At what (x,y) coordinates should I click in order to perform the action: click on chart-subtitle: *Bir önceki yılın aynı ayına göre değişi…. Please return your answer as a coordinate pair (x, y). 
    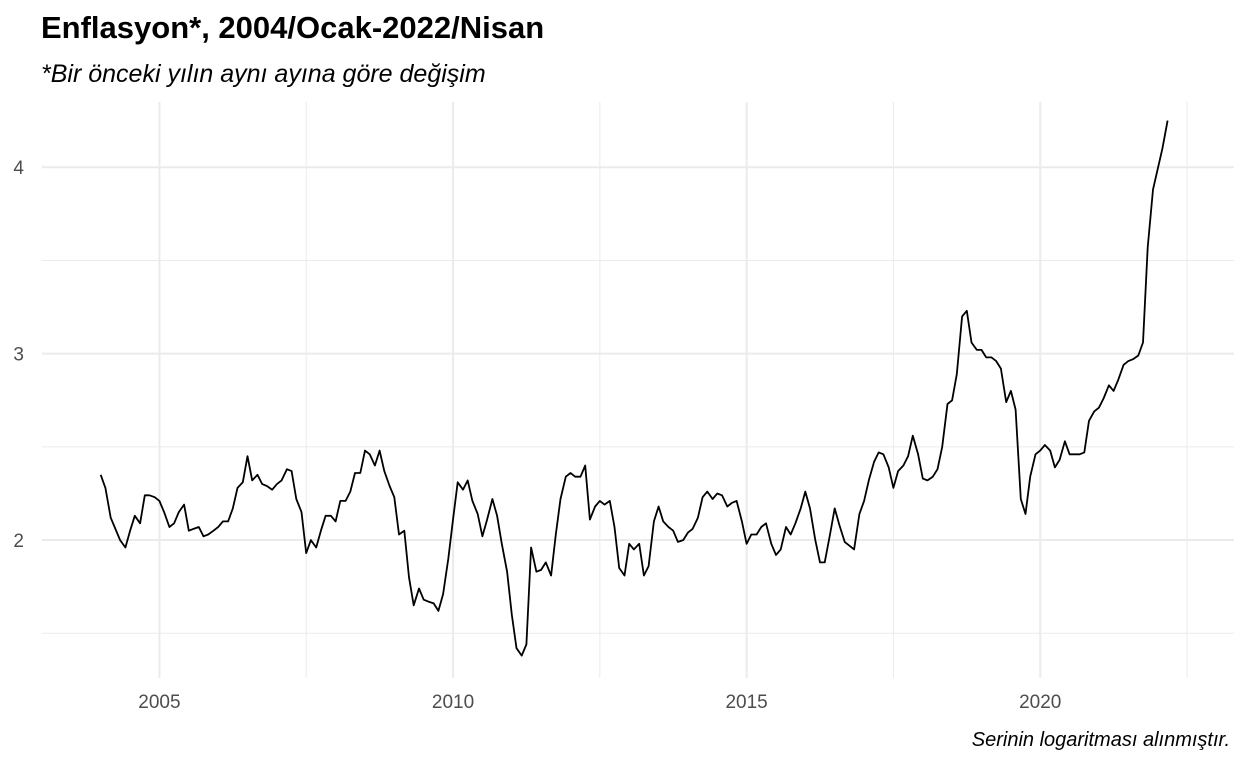
    Looking at the image, I should click on (263, 74).